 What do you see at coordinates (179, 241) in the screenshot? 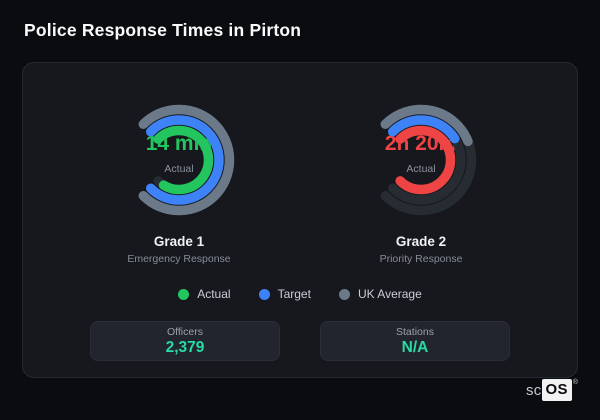
I see `gauge-title: Grade 1` at bounding box center [179, 241].